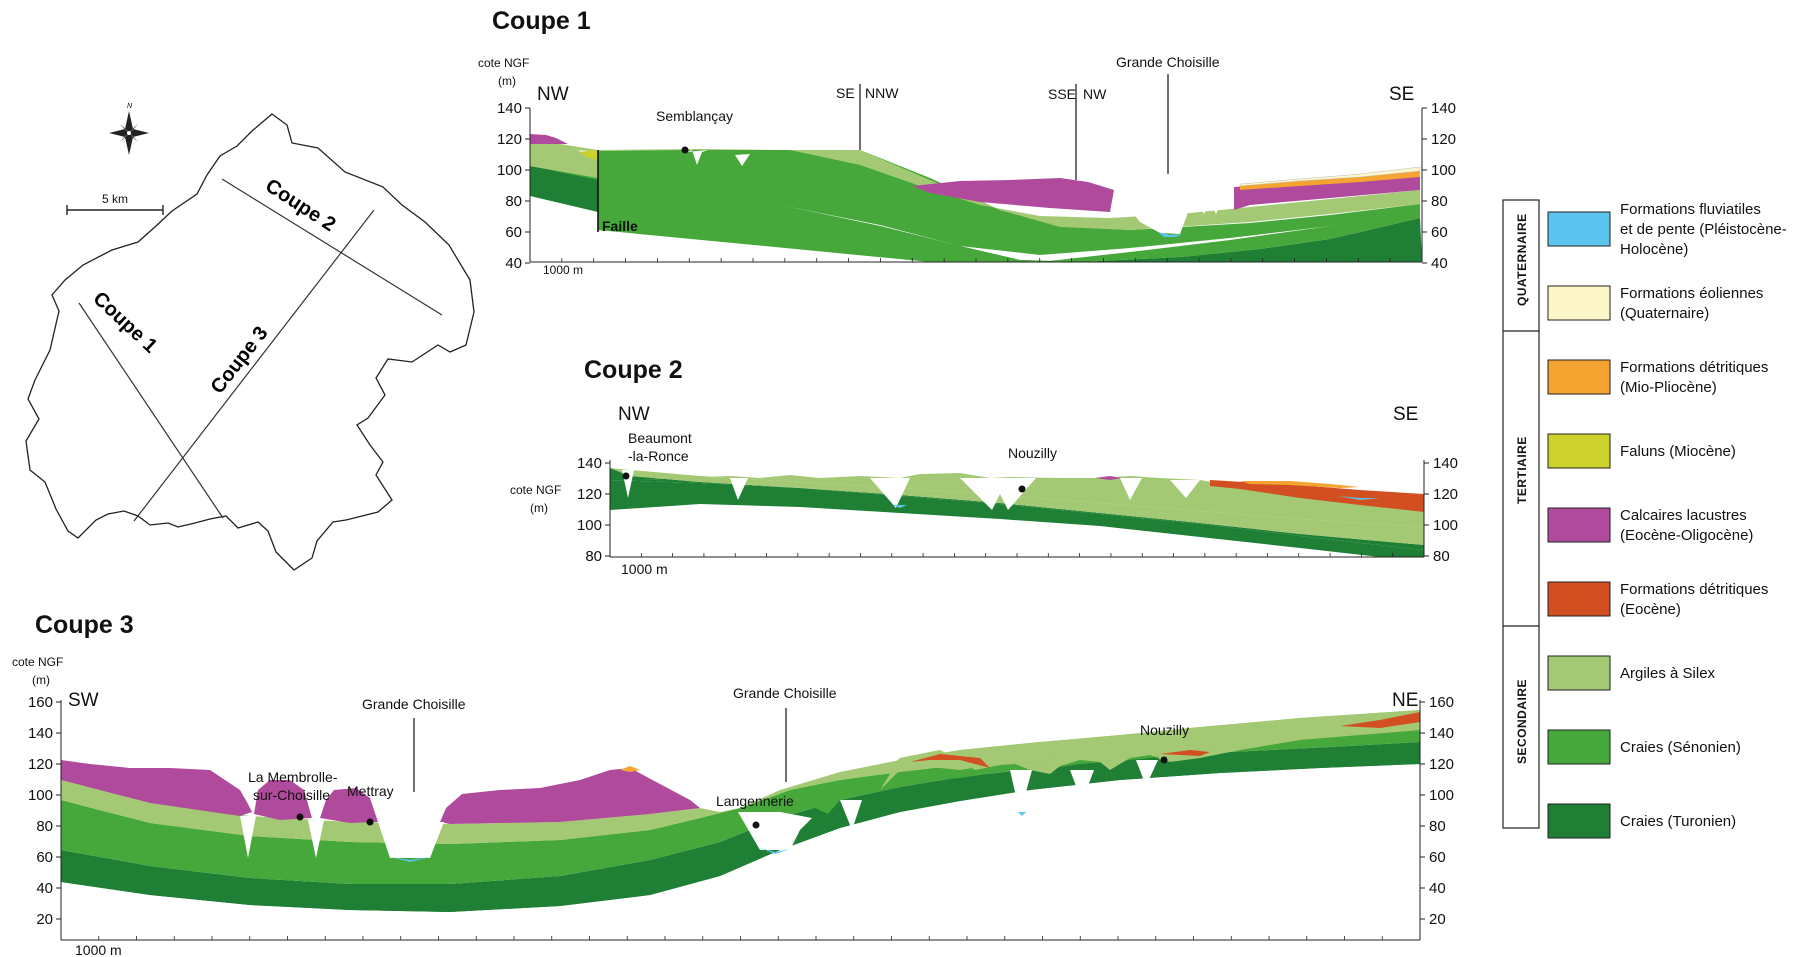 The image size is (1809, 957). What do you see at coordinates (563, 270) in the screenshot?
I see `c1-scale-label: 1000 m` at bounding box center [563, 270].